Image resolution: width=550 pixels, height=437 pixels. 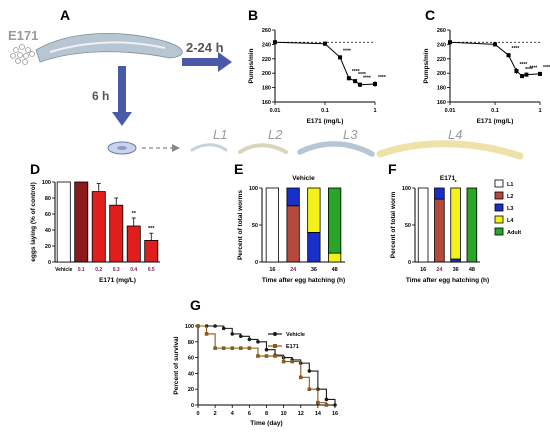 I want to click on y-tick-label: 60, so click(x=48, y=215).